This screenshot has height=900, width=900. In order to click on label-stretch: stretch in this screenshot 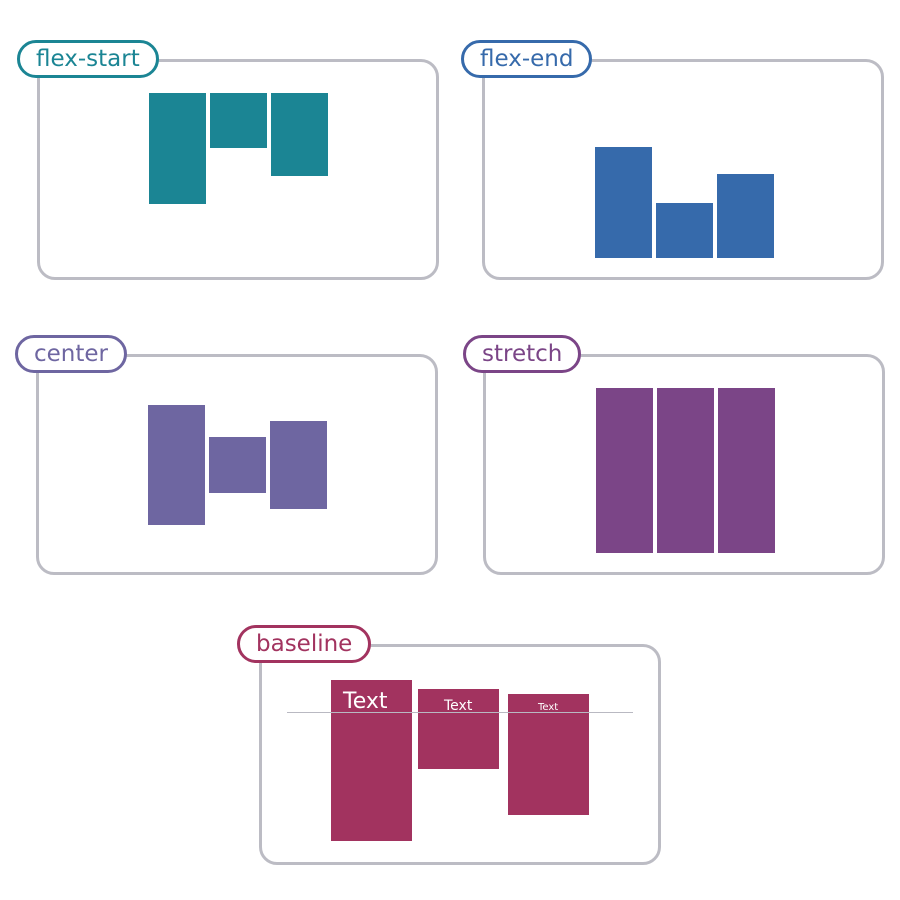, I will do `click(522, 354)`.